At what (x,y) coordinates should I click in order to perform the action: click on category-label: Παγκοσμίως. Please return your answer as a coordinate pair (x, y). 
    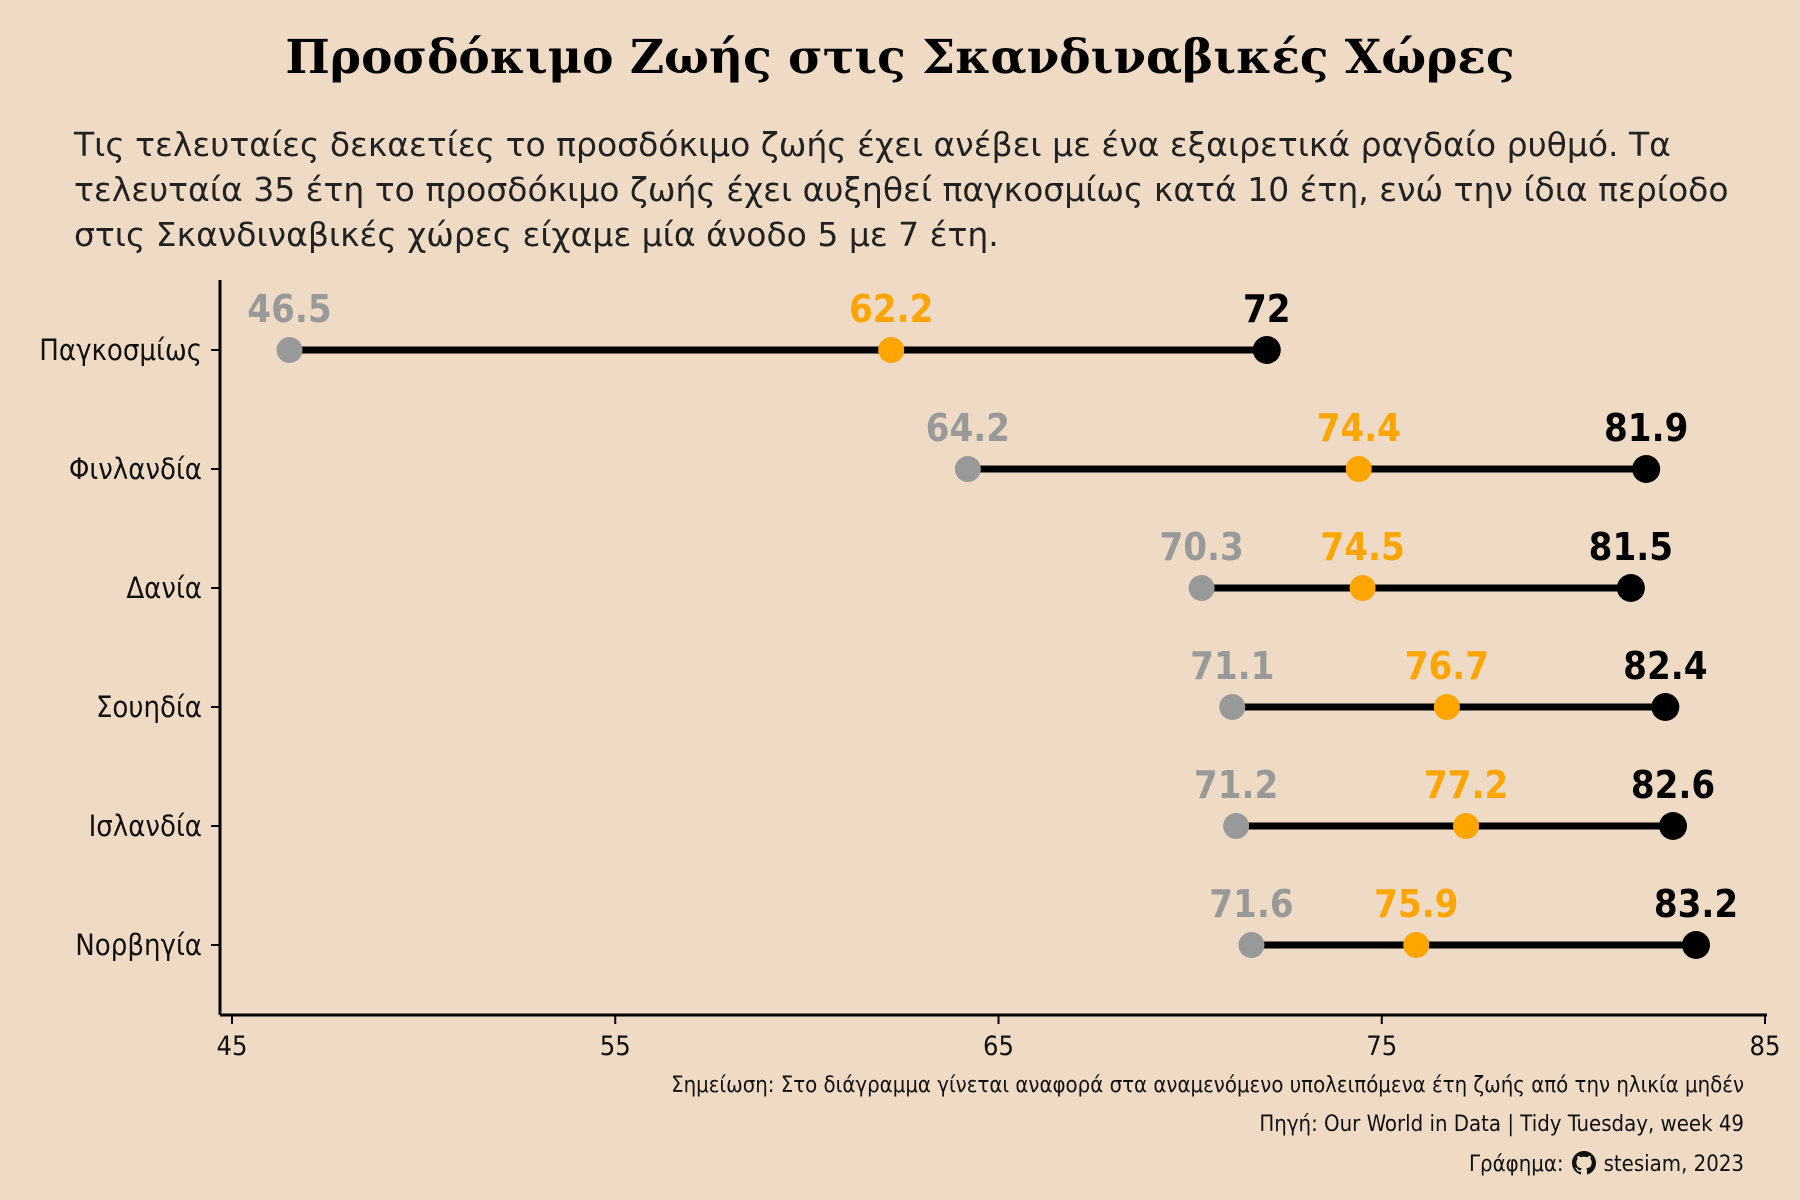
    Looking at the image, I should click on (120, 350).